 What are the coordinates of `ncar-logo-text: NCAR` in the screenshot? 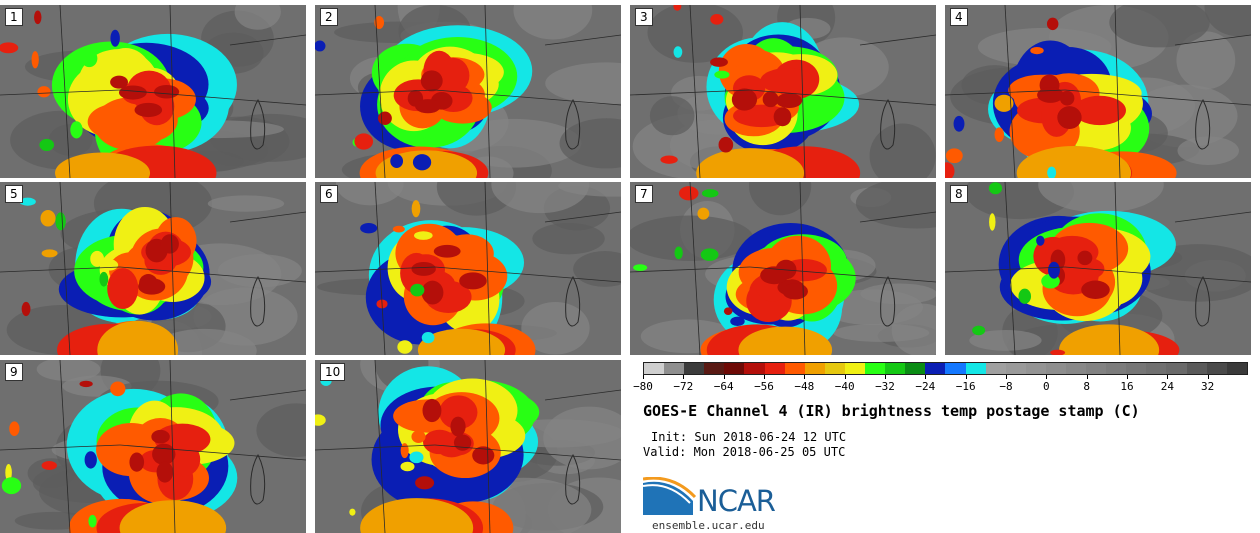 It's located at (736, 501).